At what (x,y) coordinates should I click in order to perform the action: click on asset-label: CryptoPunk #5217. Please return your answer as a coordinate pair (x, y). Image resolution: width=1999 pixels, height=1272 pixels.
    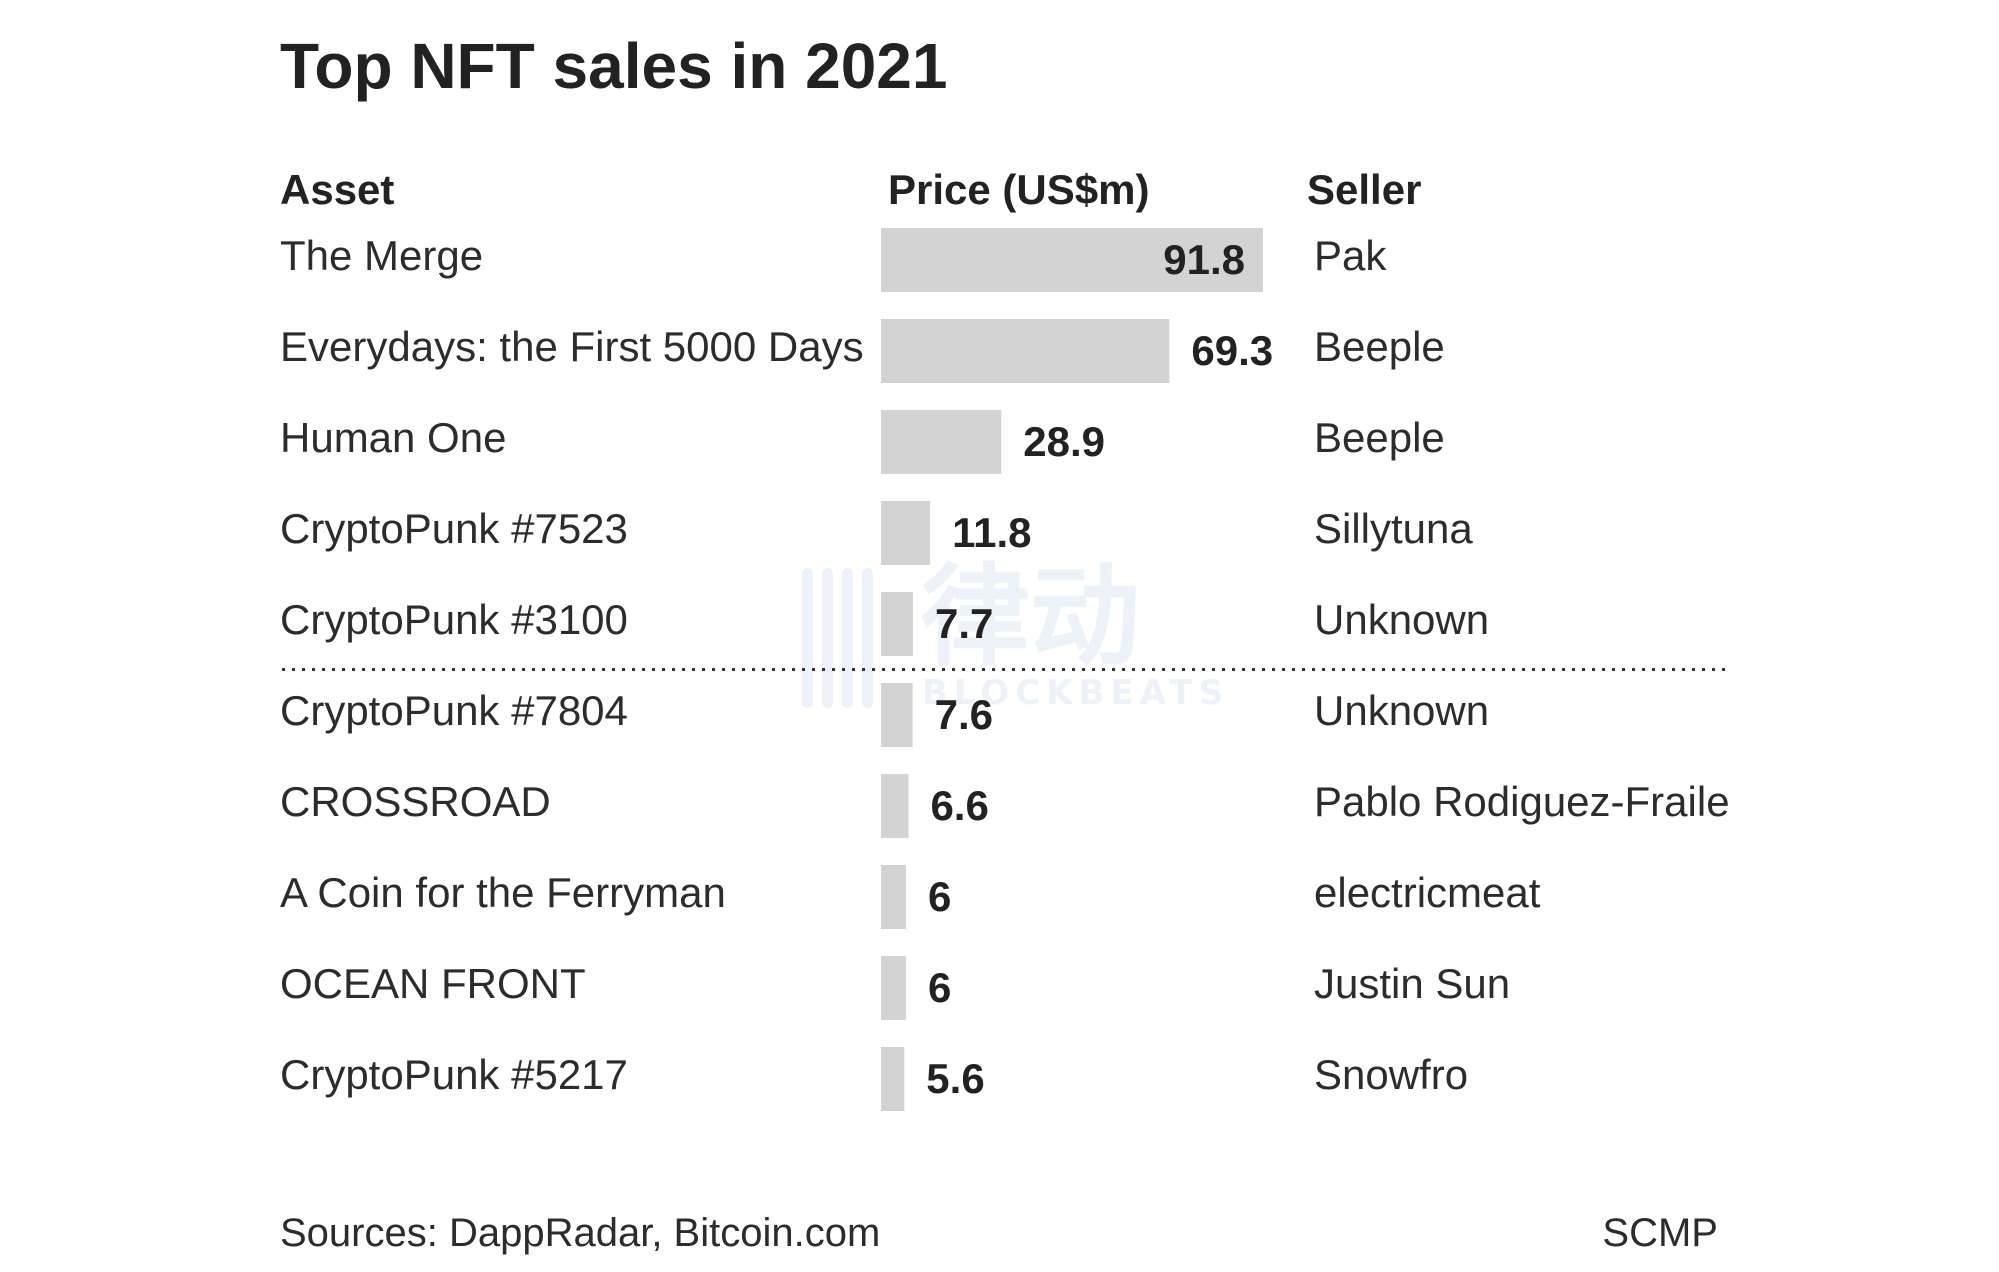
    Looking at the image, I should click on (454, 1074).